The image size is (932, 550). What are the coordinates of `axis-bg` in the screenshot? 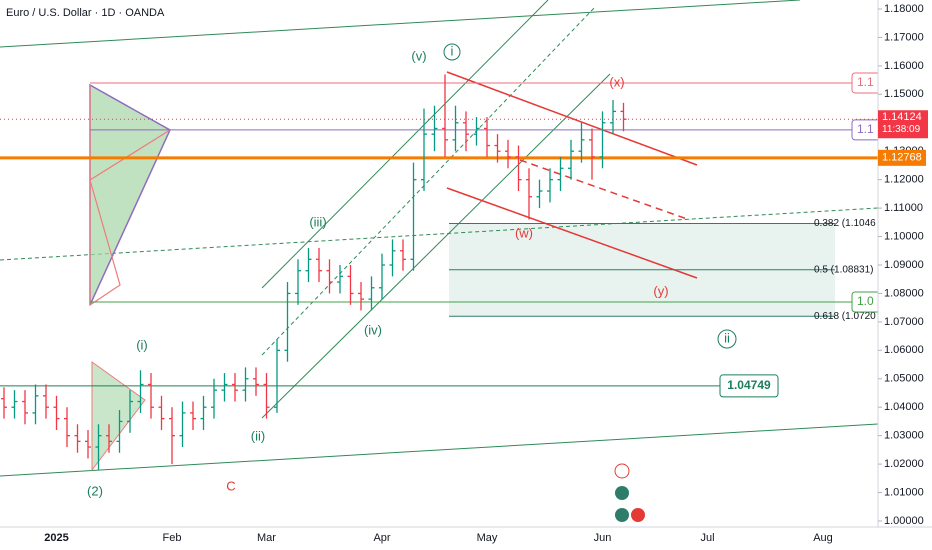 It's located at (905, 275).